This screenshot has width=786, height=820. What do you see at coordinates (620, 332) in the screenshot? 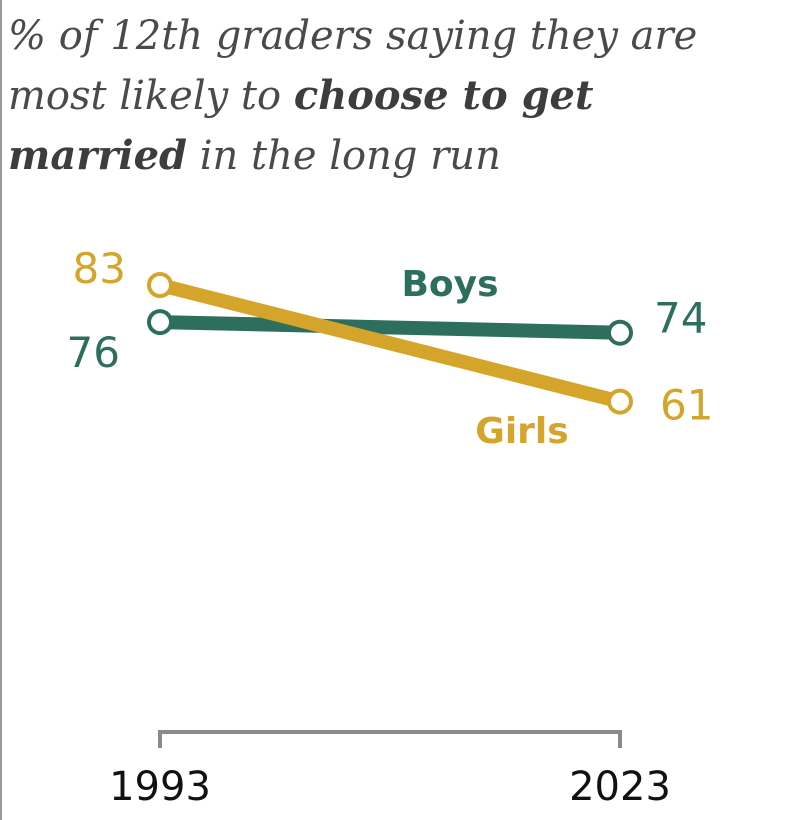
I see `point-boys-2023` at bounding box center [620, 332].